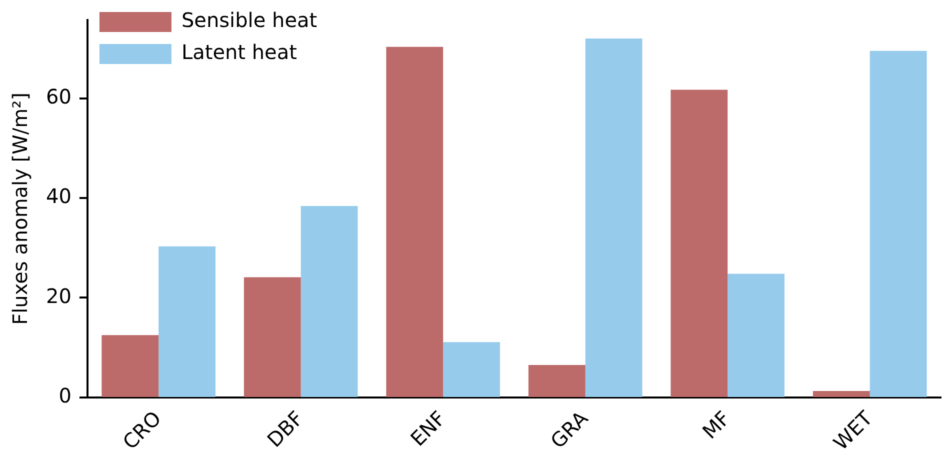  I want to click on y-tick-label: 0, so click(65, 396).